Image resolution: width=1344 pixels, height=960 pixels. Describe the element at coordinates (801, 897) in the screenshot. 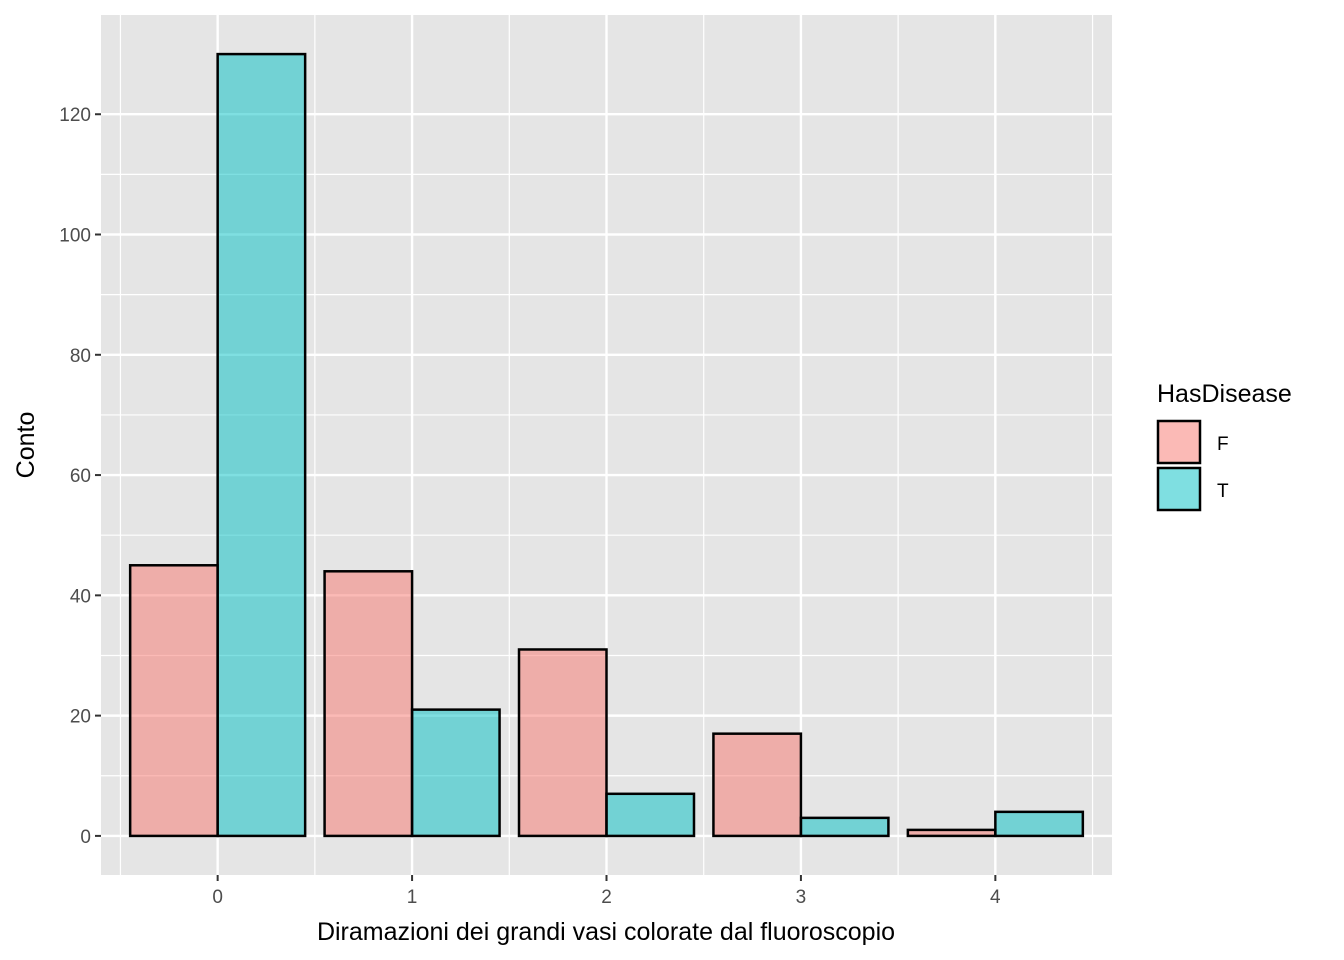

I see `x-tick-label: 3` at that location.